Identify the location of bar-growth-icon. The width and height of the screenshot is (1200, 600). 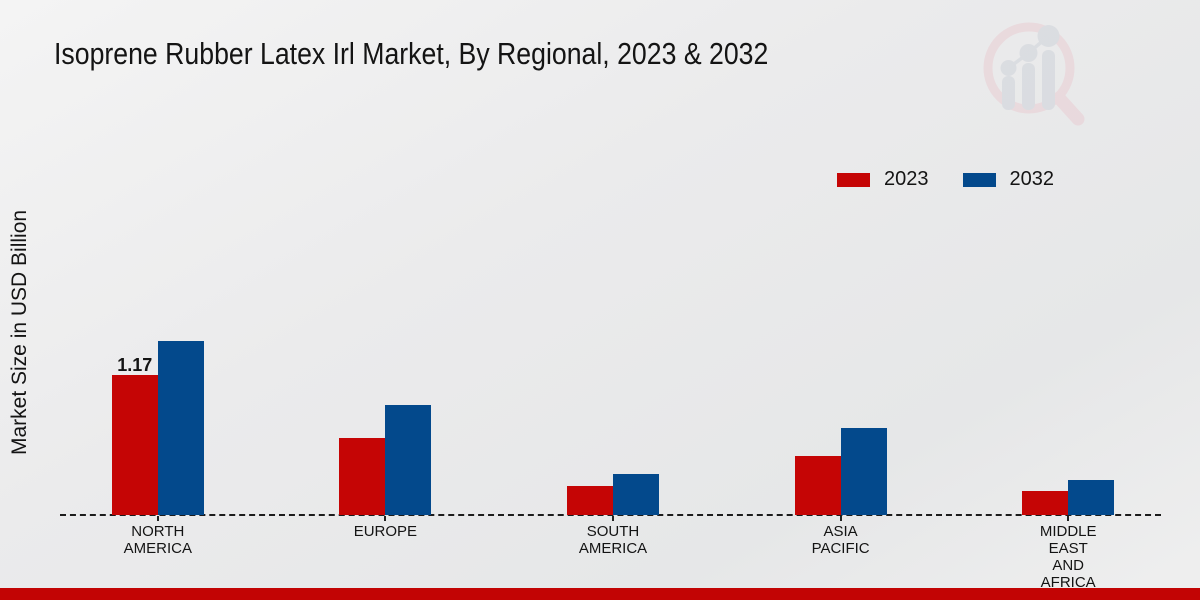
(1030, 67).